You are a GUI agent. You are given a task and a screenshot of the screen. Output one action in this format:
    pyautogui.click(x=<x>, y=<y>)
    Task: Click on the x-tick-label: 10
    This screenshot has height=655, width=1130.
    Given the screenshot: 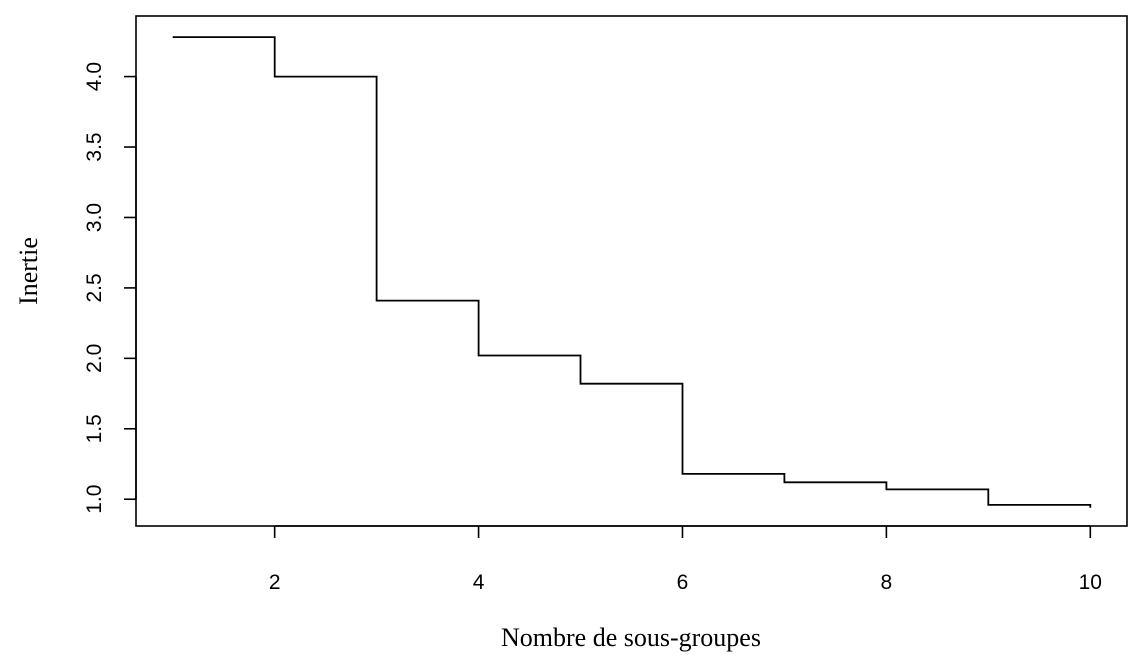 What is the action you would take?
    pyautogui.click(x=1090, y=582)
    